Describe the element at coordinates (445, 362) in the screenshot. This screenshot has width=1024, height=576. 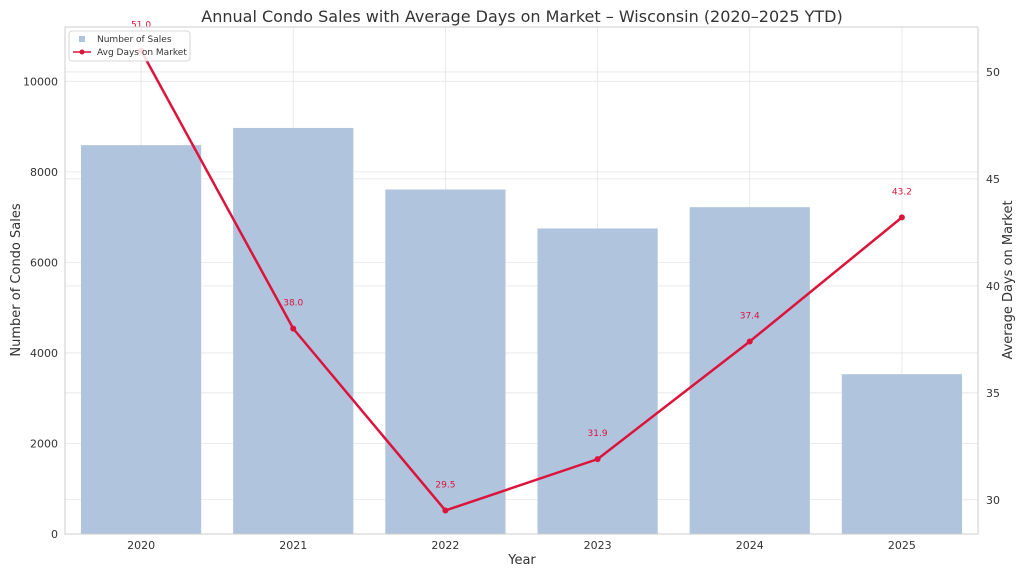
I see `bar-2022` at that location.